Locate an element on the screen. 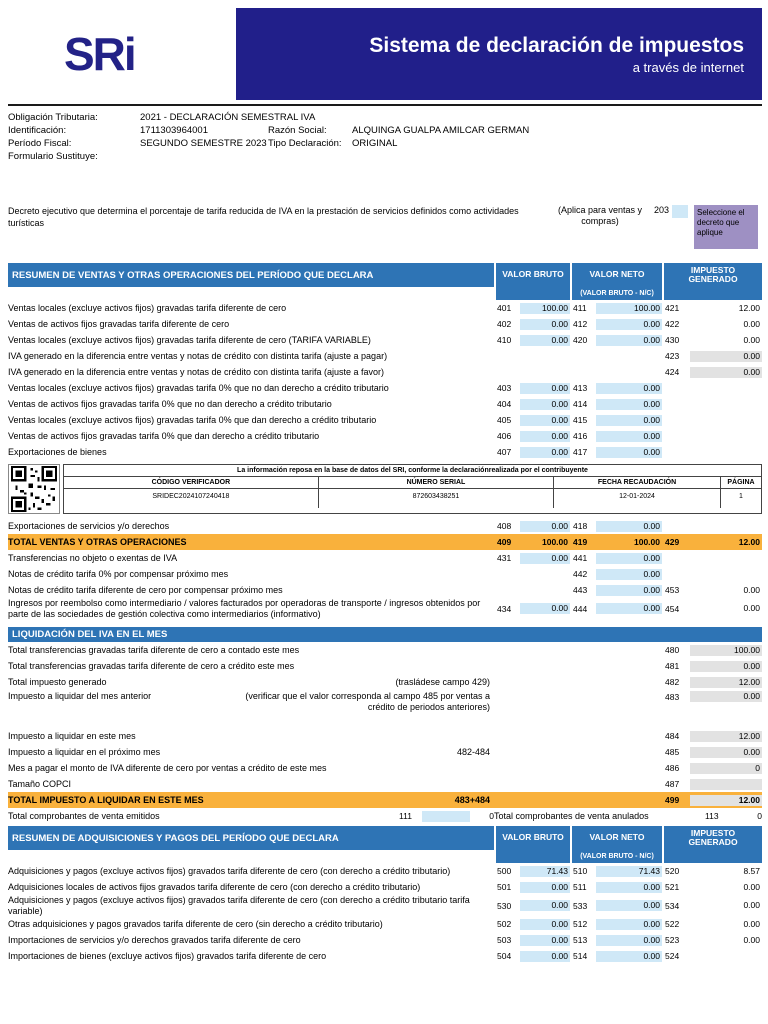  field-slot: 503 0.00 is located at coordinates (532, 940).